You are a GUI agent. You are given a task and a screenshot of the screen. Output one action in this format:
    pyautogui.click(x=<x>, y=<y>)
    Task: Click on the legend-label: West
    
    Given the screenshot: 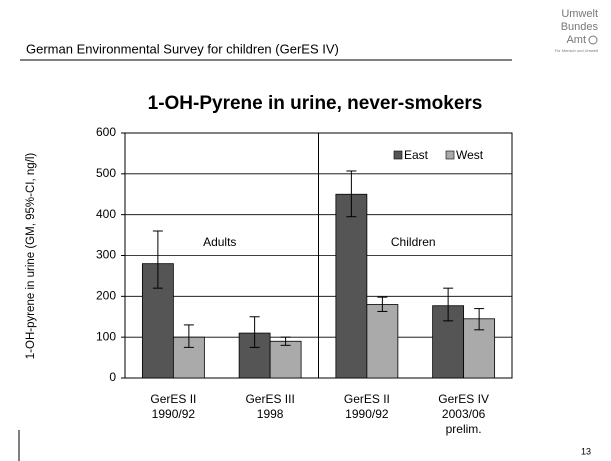 What is the action you would take?
    pyautogui.click(x=470, y=155)
    